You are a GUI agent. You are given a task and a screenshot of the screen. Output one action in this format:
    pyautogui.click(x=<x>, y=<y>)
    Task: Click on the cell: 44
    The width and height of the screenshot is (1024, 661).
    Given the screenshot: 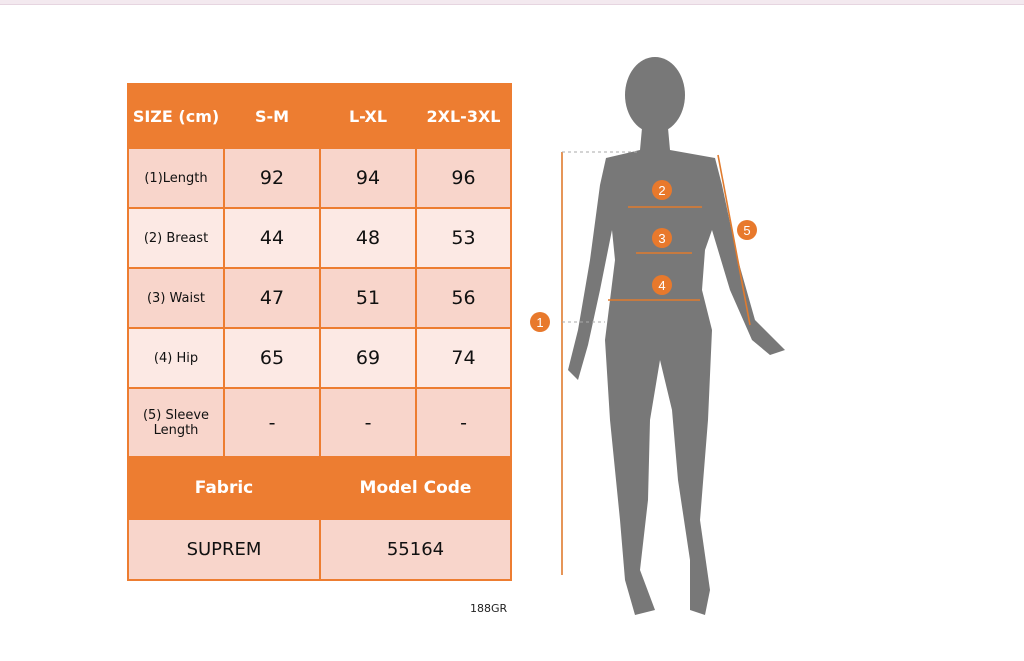 What is the action you would take?
    pyautogui.click(x=272, y=238)
    